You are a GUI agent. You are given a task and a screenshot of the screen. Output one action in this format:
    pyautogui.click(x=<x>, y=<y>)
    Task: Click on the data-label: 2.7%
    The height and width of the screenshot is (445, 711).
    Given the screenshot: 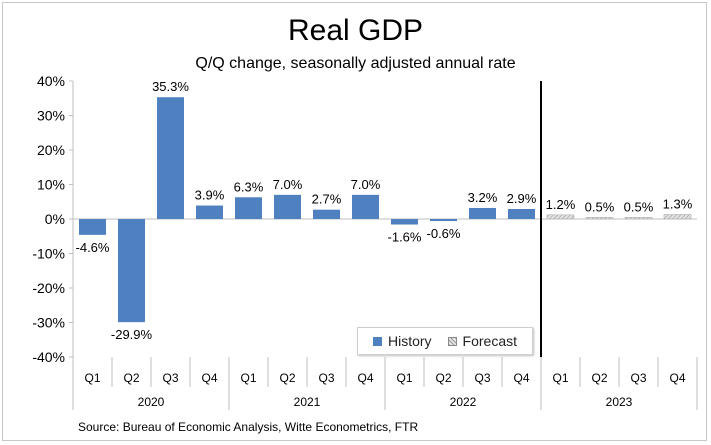 What is the action you would take?
    pyautogui.click(x=327, y=199)
    